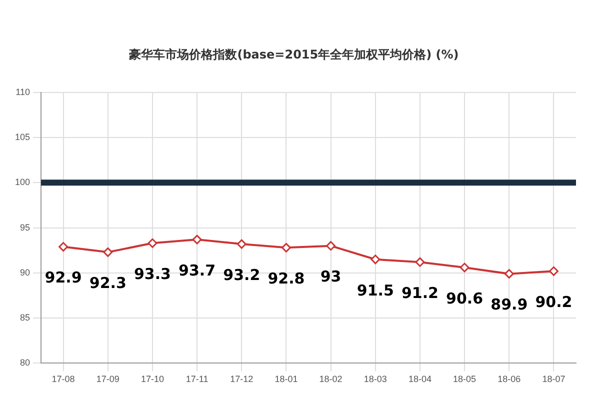  I want to click on x-tick-label: 18-02, so click(330, 379).